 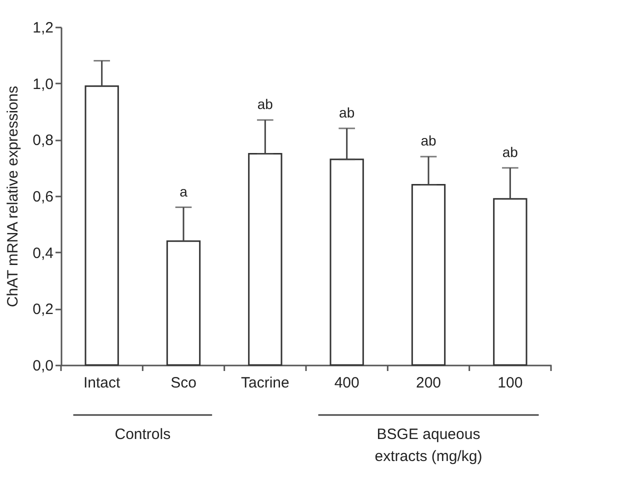 What do you see at coordinates (43, 141) in the screenshot?
I see `y-tick-label: 0,8` at bounding box center [43, 141].